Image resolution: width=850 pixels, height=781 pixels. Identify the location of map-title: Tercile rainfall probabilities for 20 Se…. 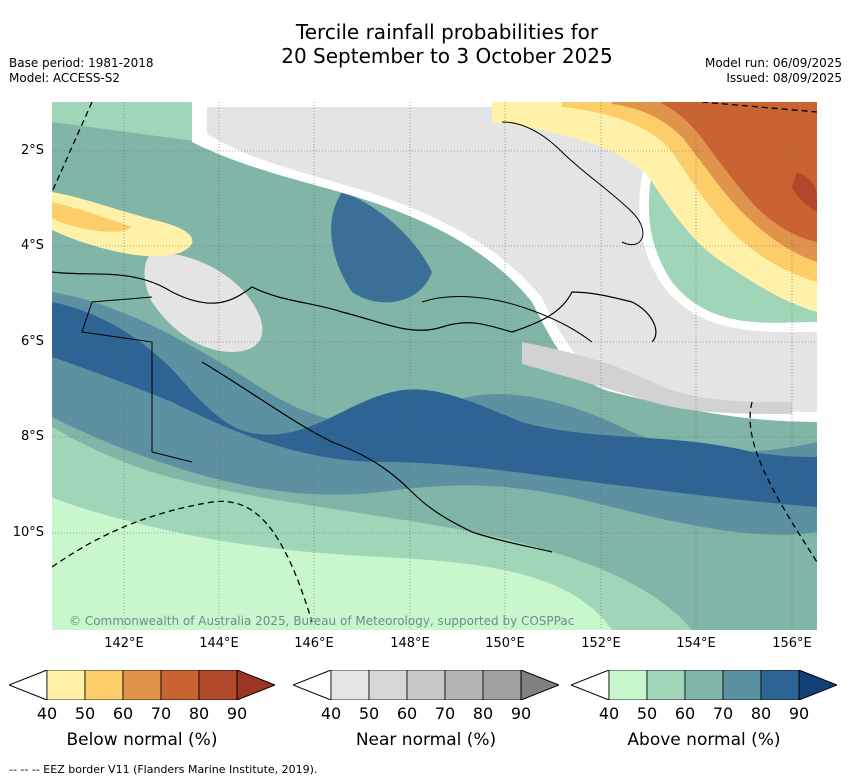
(425, 44).